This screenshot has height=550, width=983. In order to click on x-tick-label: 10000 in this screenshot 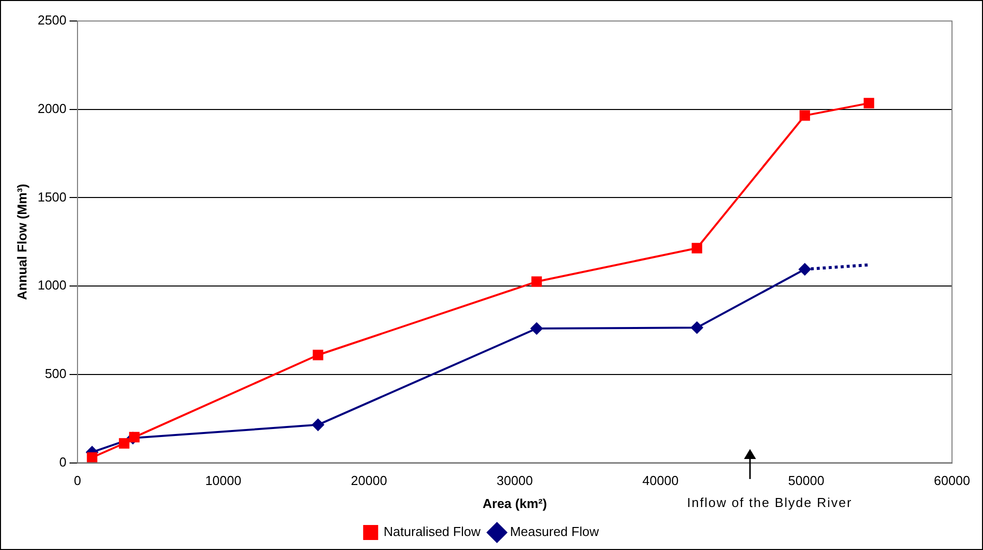, I will do `click(223, 480)`.